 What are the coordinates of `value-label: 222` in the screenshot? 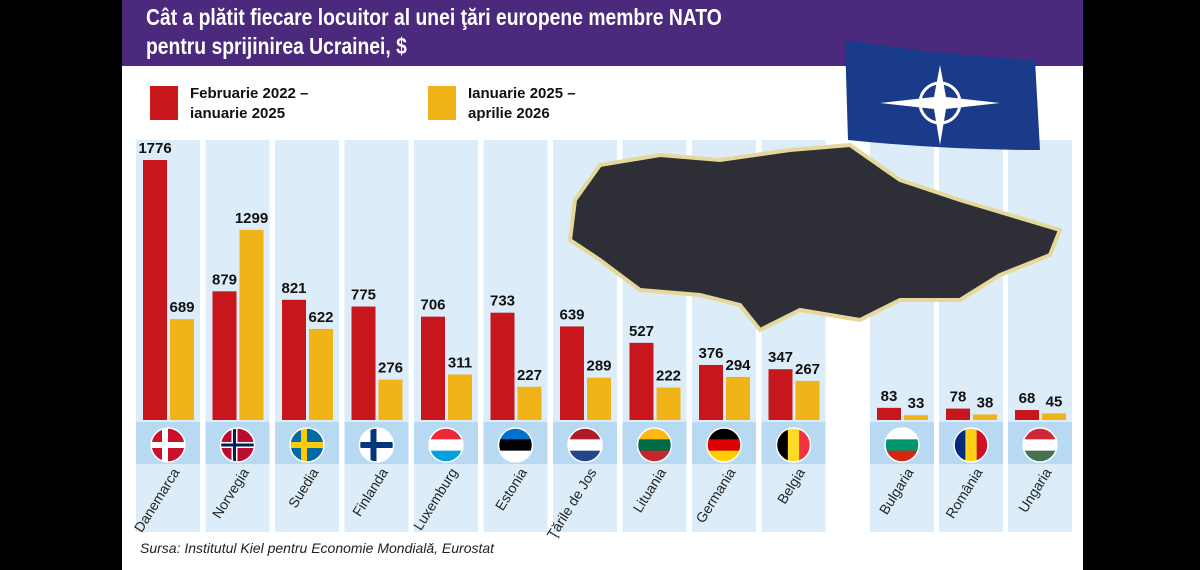 It's located at (668, 376).